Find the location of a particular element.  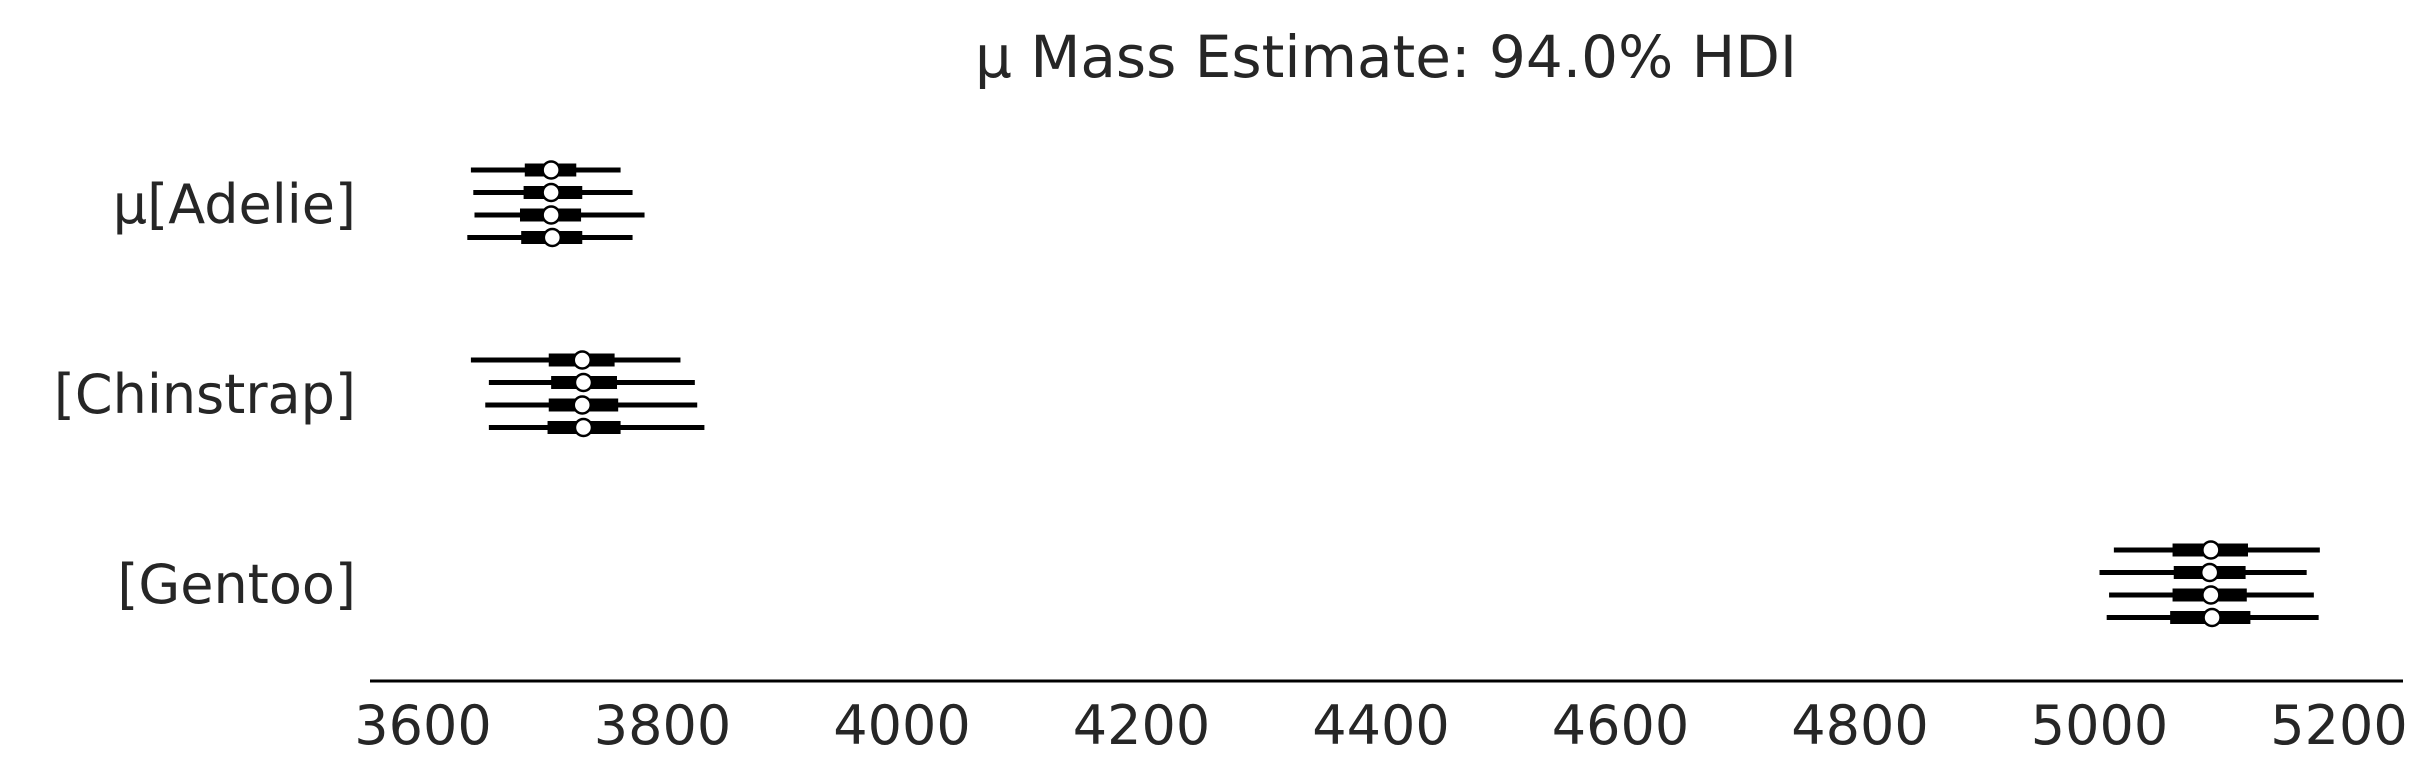

y-axis-labels: μ[Adelie] [Chinstrap] [Gentoo] is located at coordinates (205, 394).